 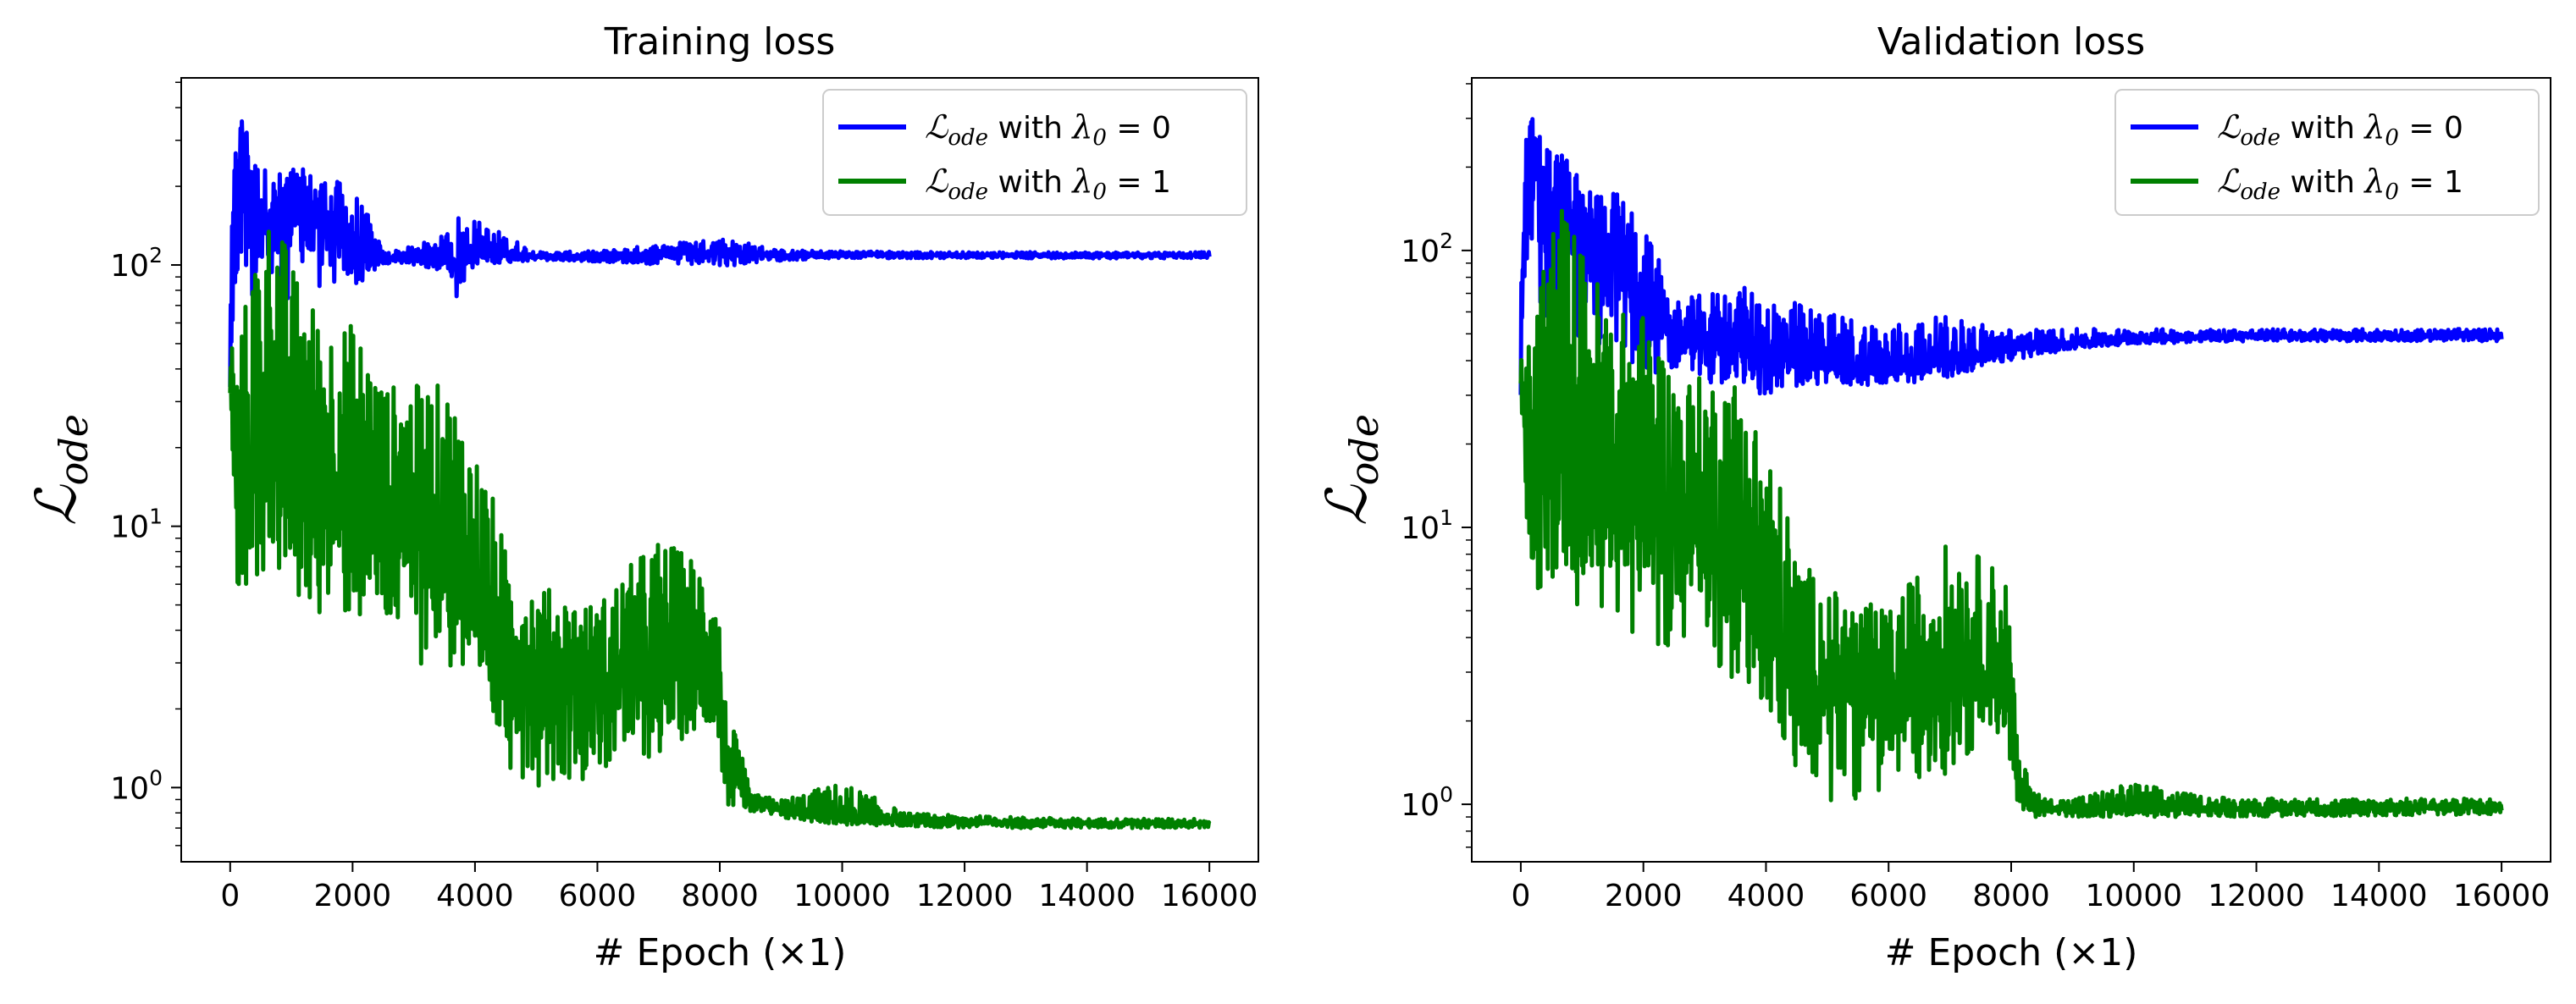 I want to click on chart-title: Validation loss, so click(x=2011, y=42).